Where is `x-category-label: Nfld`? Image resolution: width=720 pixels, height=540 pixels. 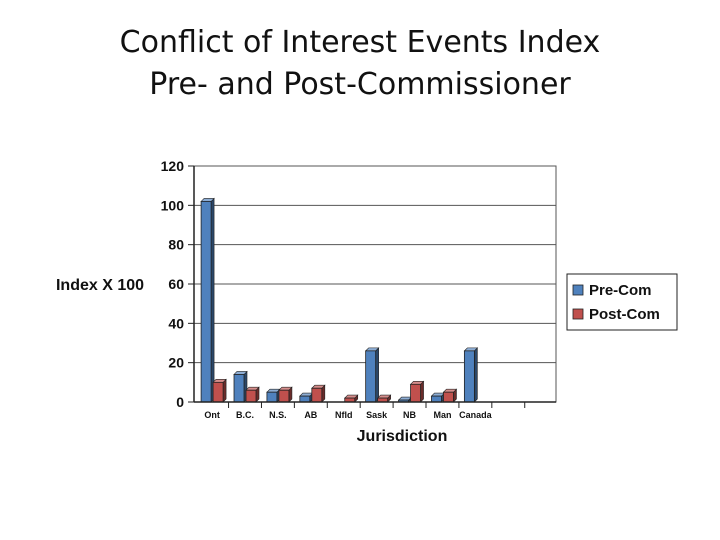 x-category-label: Nfld is located at coordinates (344, 415).